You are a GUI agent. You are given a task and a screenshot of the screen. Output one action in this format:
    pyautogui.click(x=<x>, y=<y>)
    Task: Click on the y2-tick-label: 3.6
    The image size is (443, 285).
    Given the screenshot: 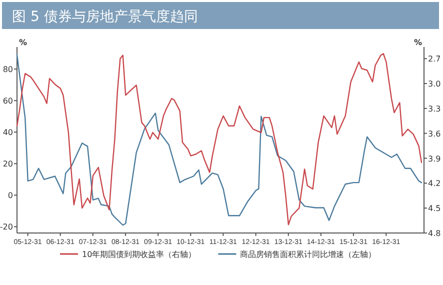 What is the action you would take?
    pyautogui.click(x=434, y=133)
    